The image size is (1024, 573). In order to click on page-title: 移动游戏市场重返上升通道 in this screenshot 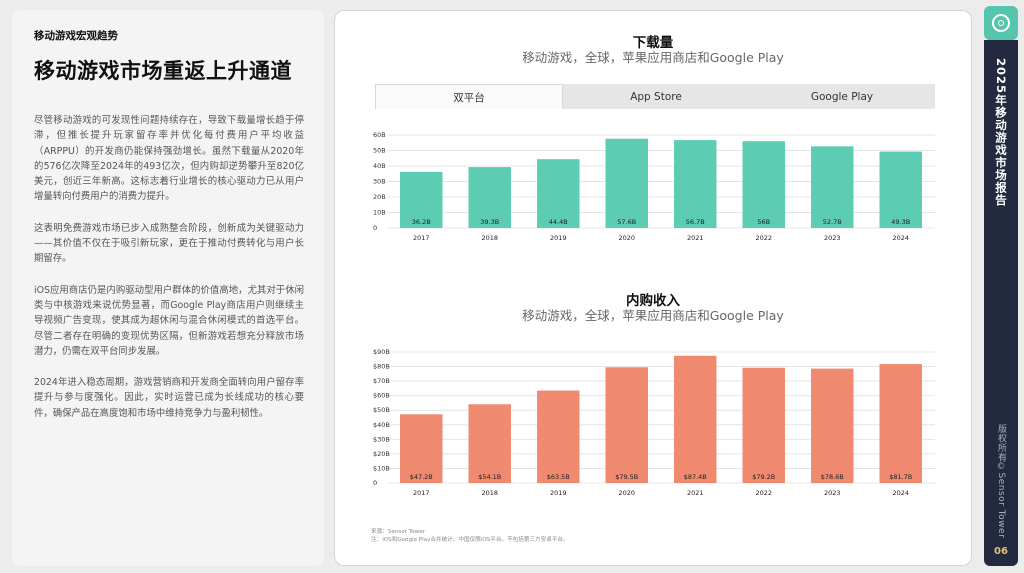, I will do `click(163, 71)`.